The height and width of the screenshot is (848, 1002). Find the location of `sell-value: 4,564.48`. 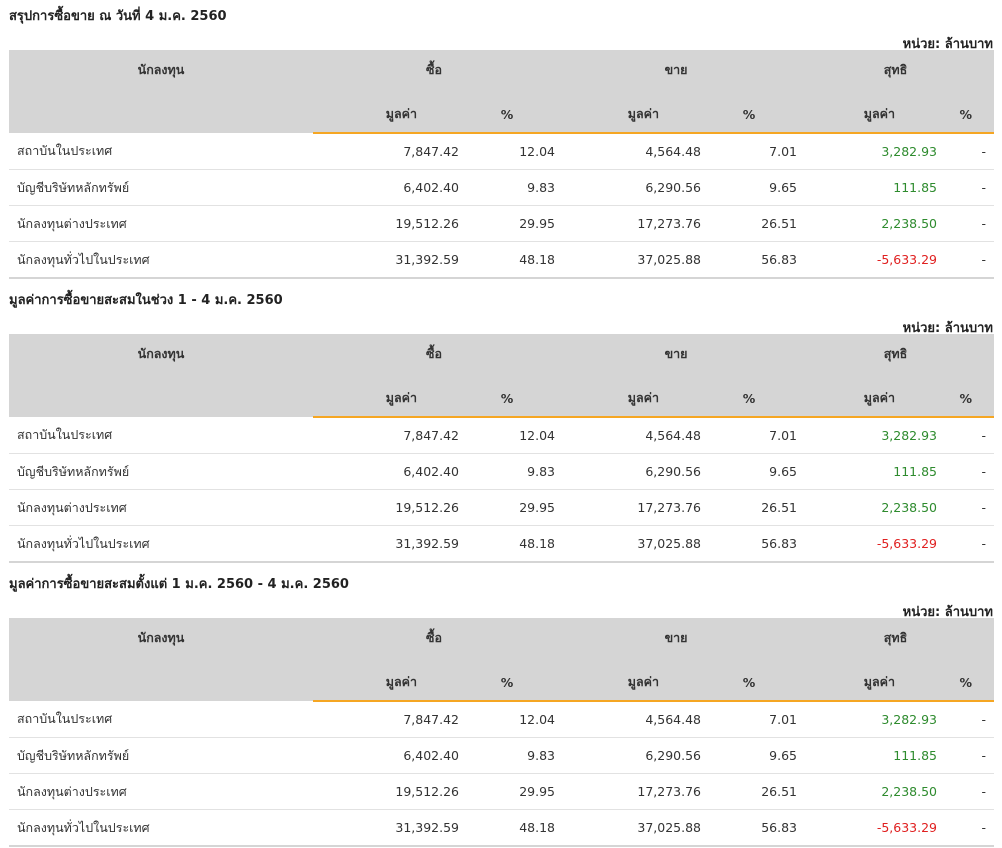

sell-value: 4,564.48 is located at coordinates (628, 435).